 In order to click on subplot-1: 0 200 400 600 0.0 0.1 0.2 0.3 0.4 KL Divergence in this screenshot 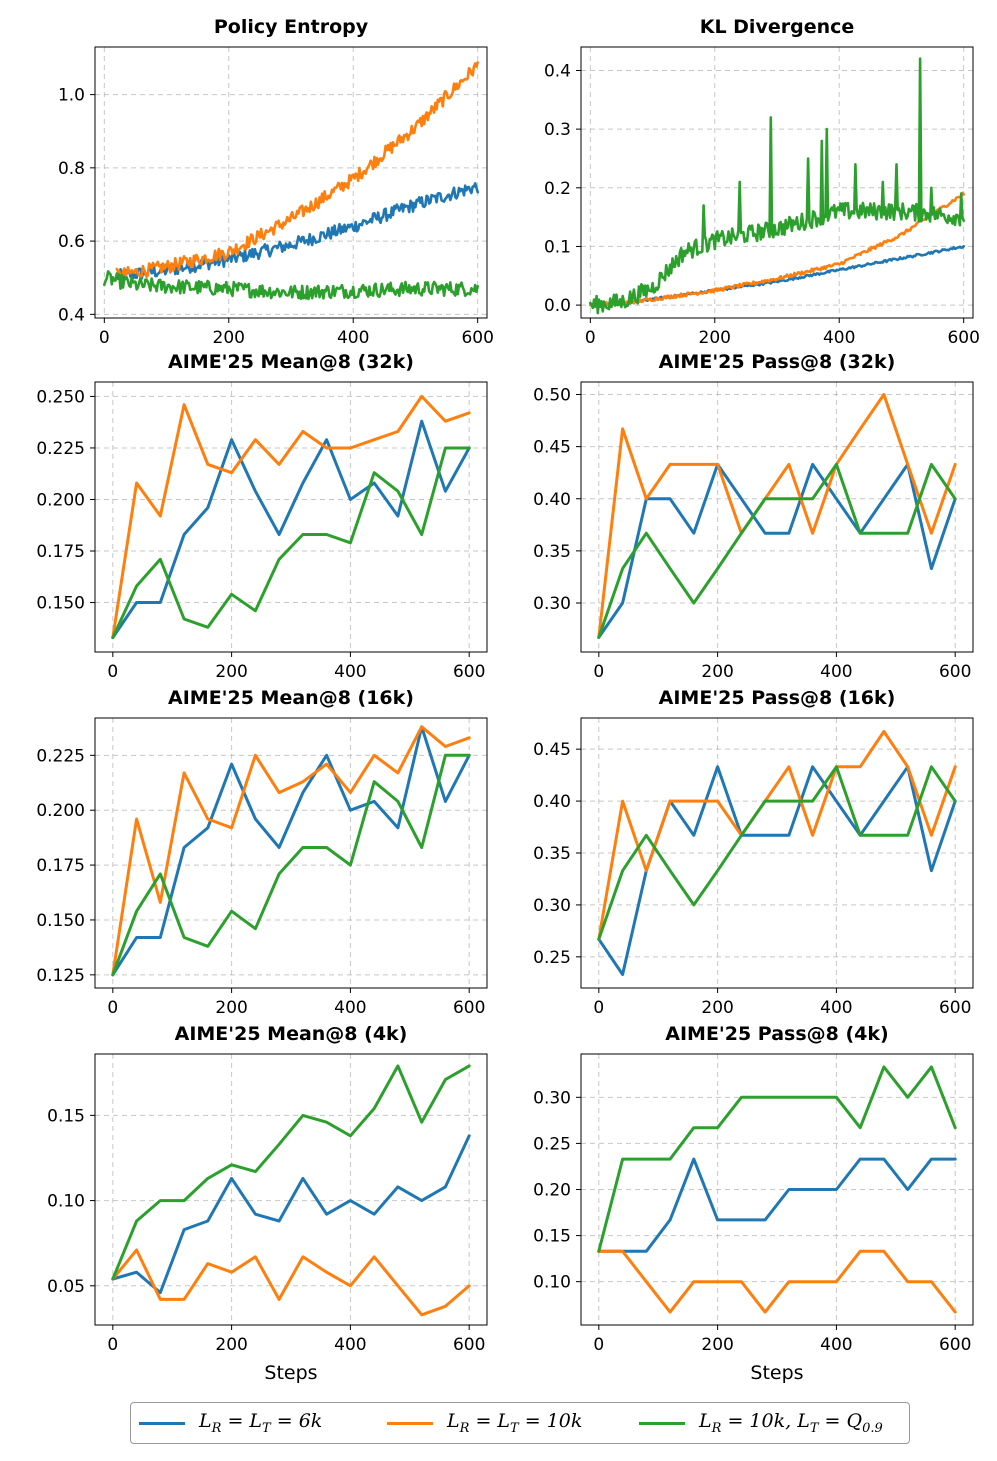, I will do `click(762, 182)`.